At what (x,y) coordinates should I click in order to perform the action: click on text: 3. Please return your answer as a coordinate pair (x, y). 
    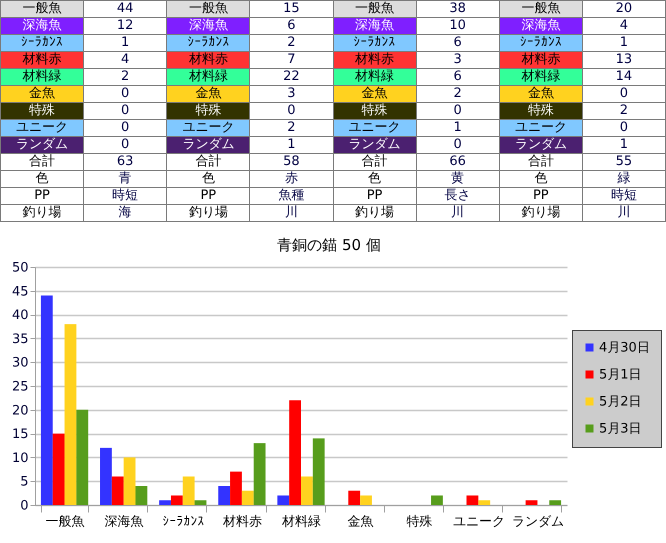
    Looking at the image, I should click on (291, 94).